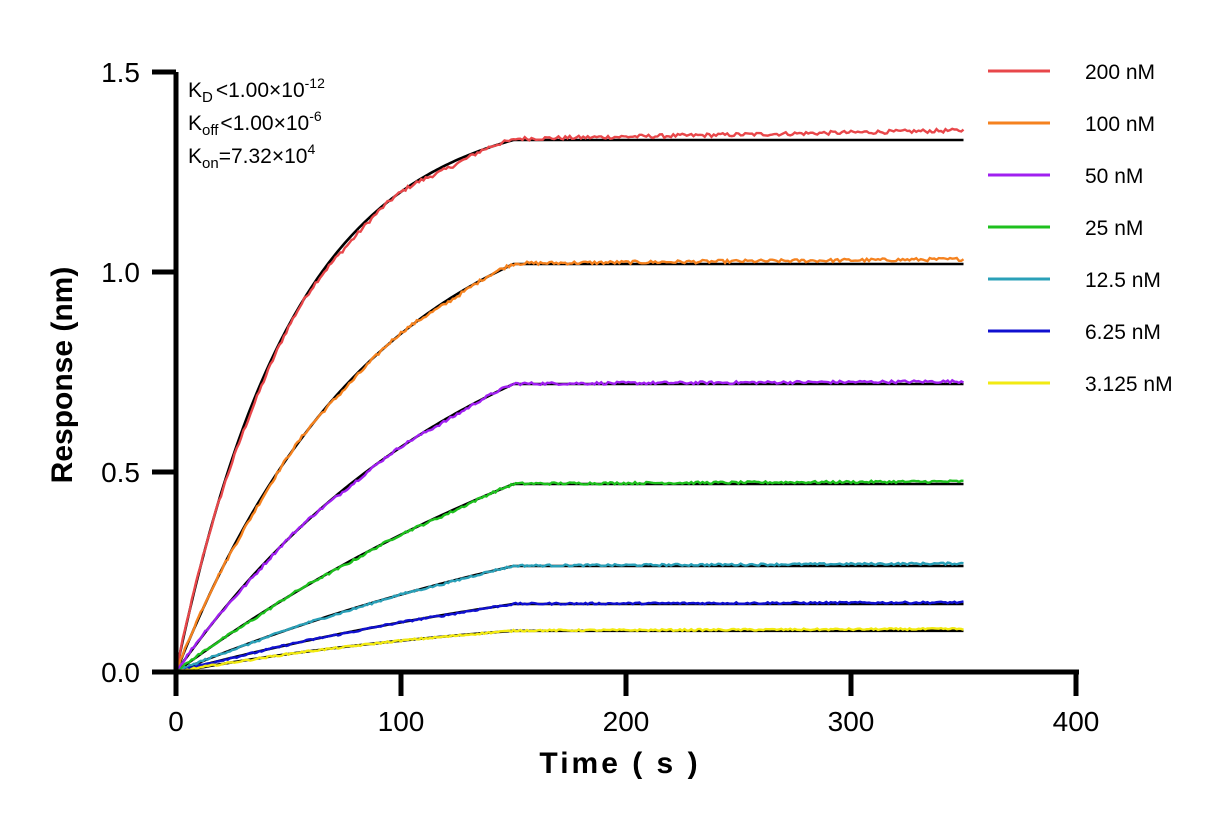  I want to click on kon-label: Kon=7.32×104, so click(251, 156).